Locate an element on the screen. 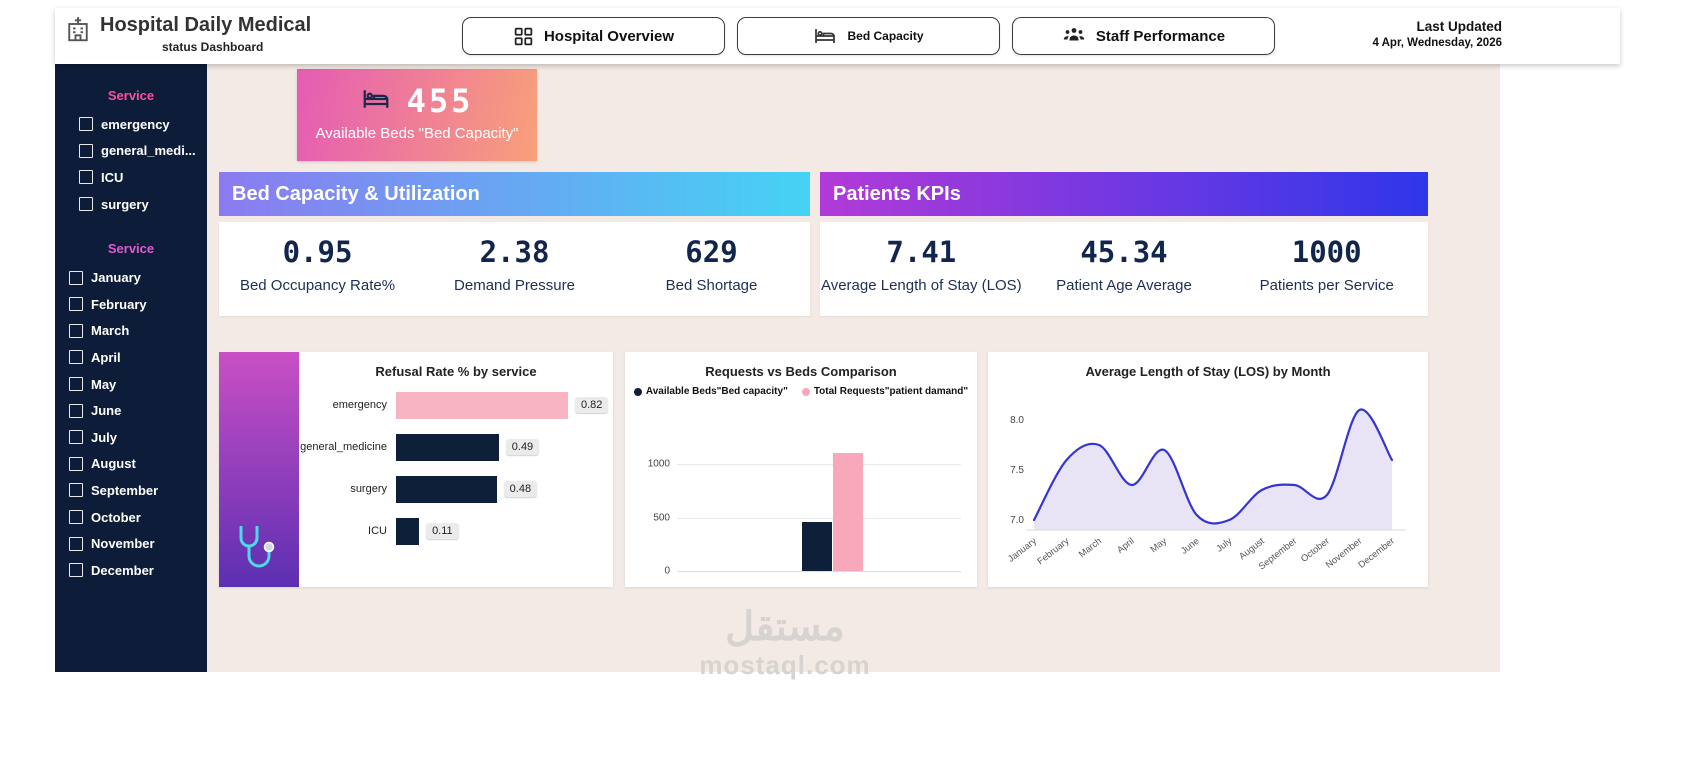 The image size is (1703, 775). filter-item-may: May is located at coordinates (131, 384).